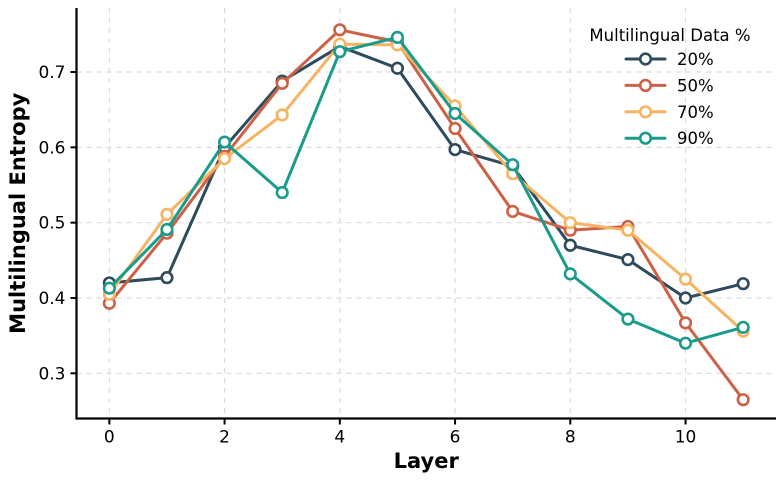 The height and width of the screenshot is (483, 784). I want to click on legend-label: 50%, so click(695, 85).